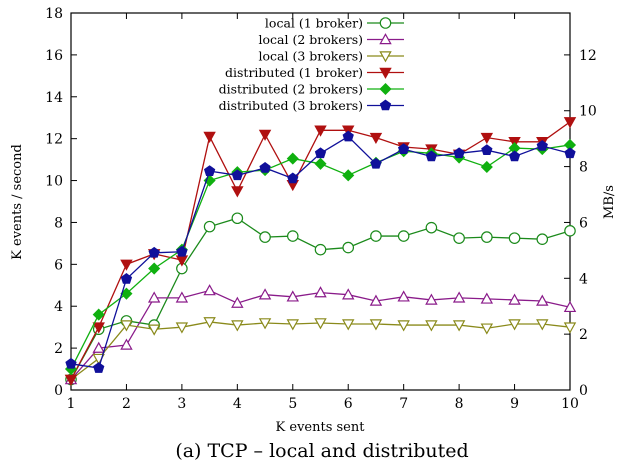 The height and width of the screenshot is (465, 623). I want to click on chart-caption: (a) TCP – local and distributed, so click(321, 451).